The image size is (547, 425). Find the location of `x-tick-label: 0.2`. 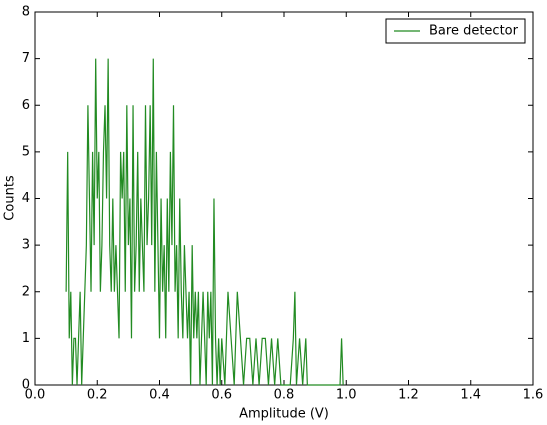

x-tick-label: 0.2 is located at coordinates (97, 395).